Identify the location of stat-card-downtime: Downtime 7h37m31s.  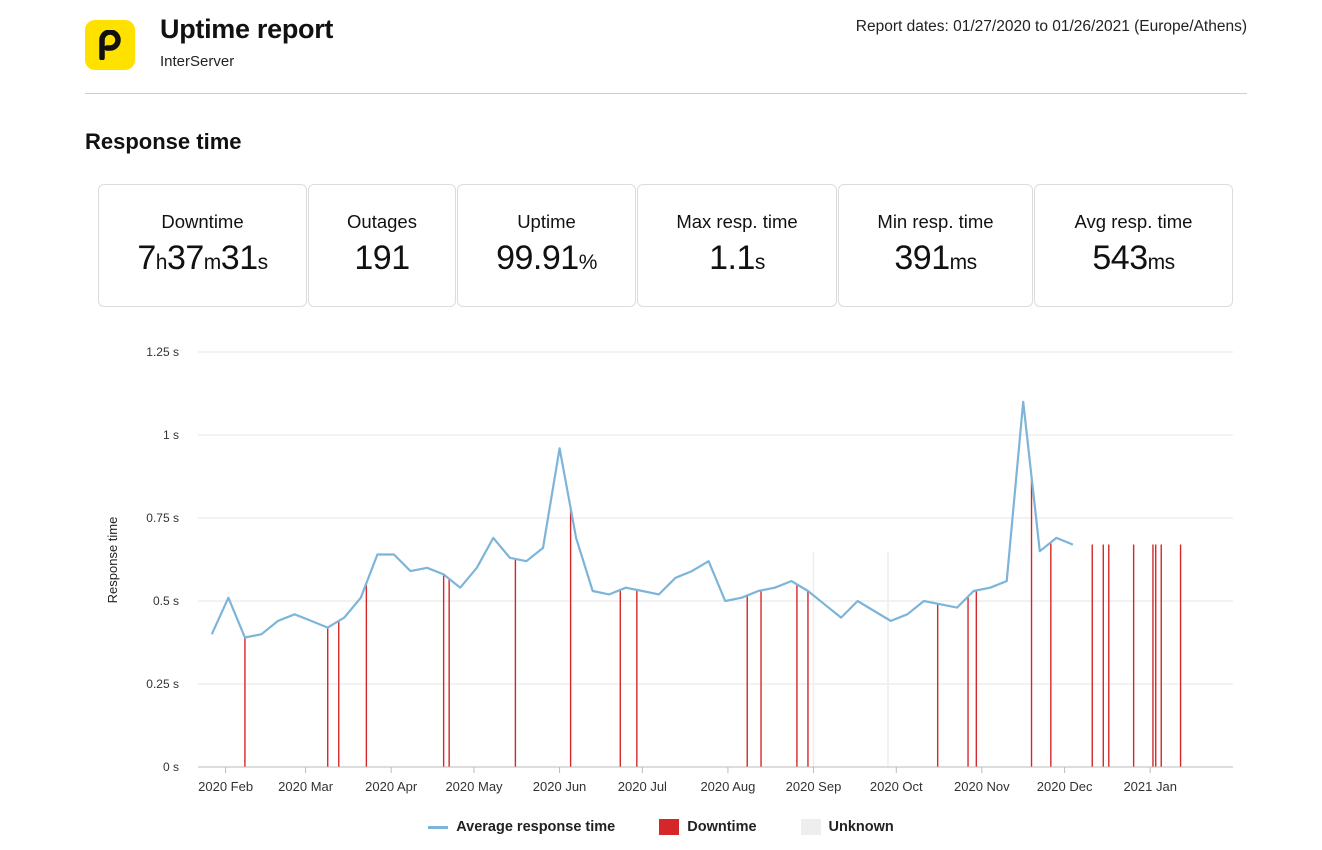
(202, 245).